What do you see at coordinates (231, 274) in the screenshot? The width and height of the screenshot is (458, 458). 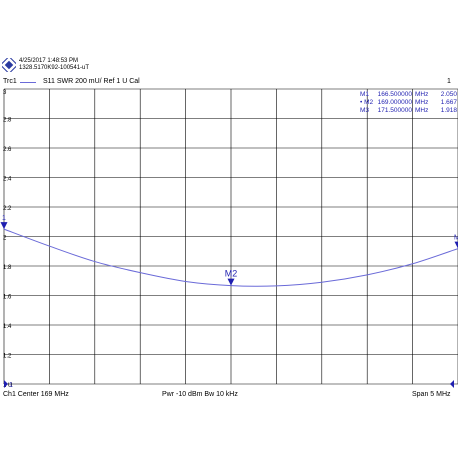 I see `marker-label: M2` at bounding box center [231, 274].